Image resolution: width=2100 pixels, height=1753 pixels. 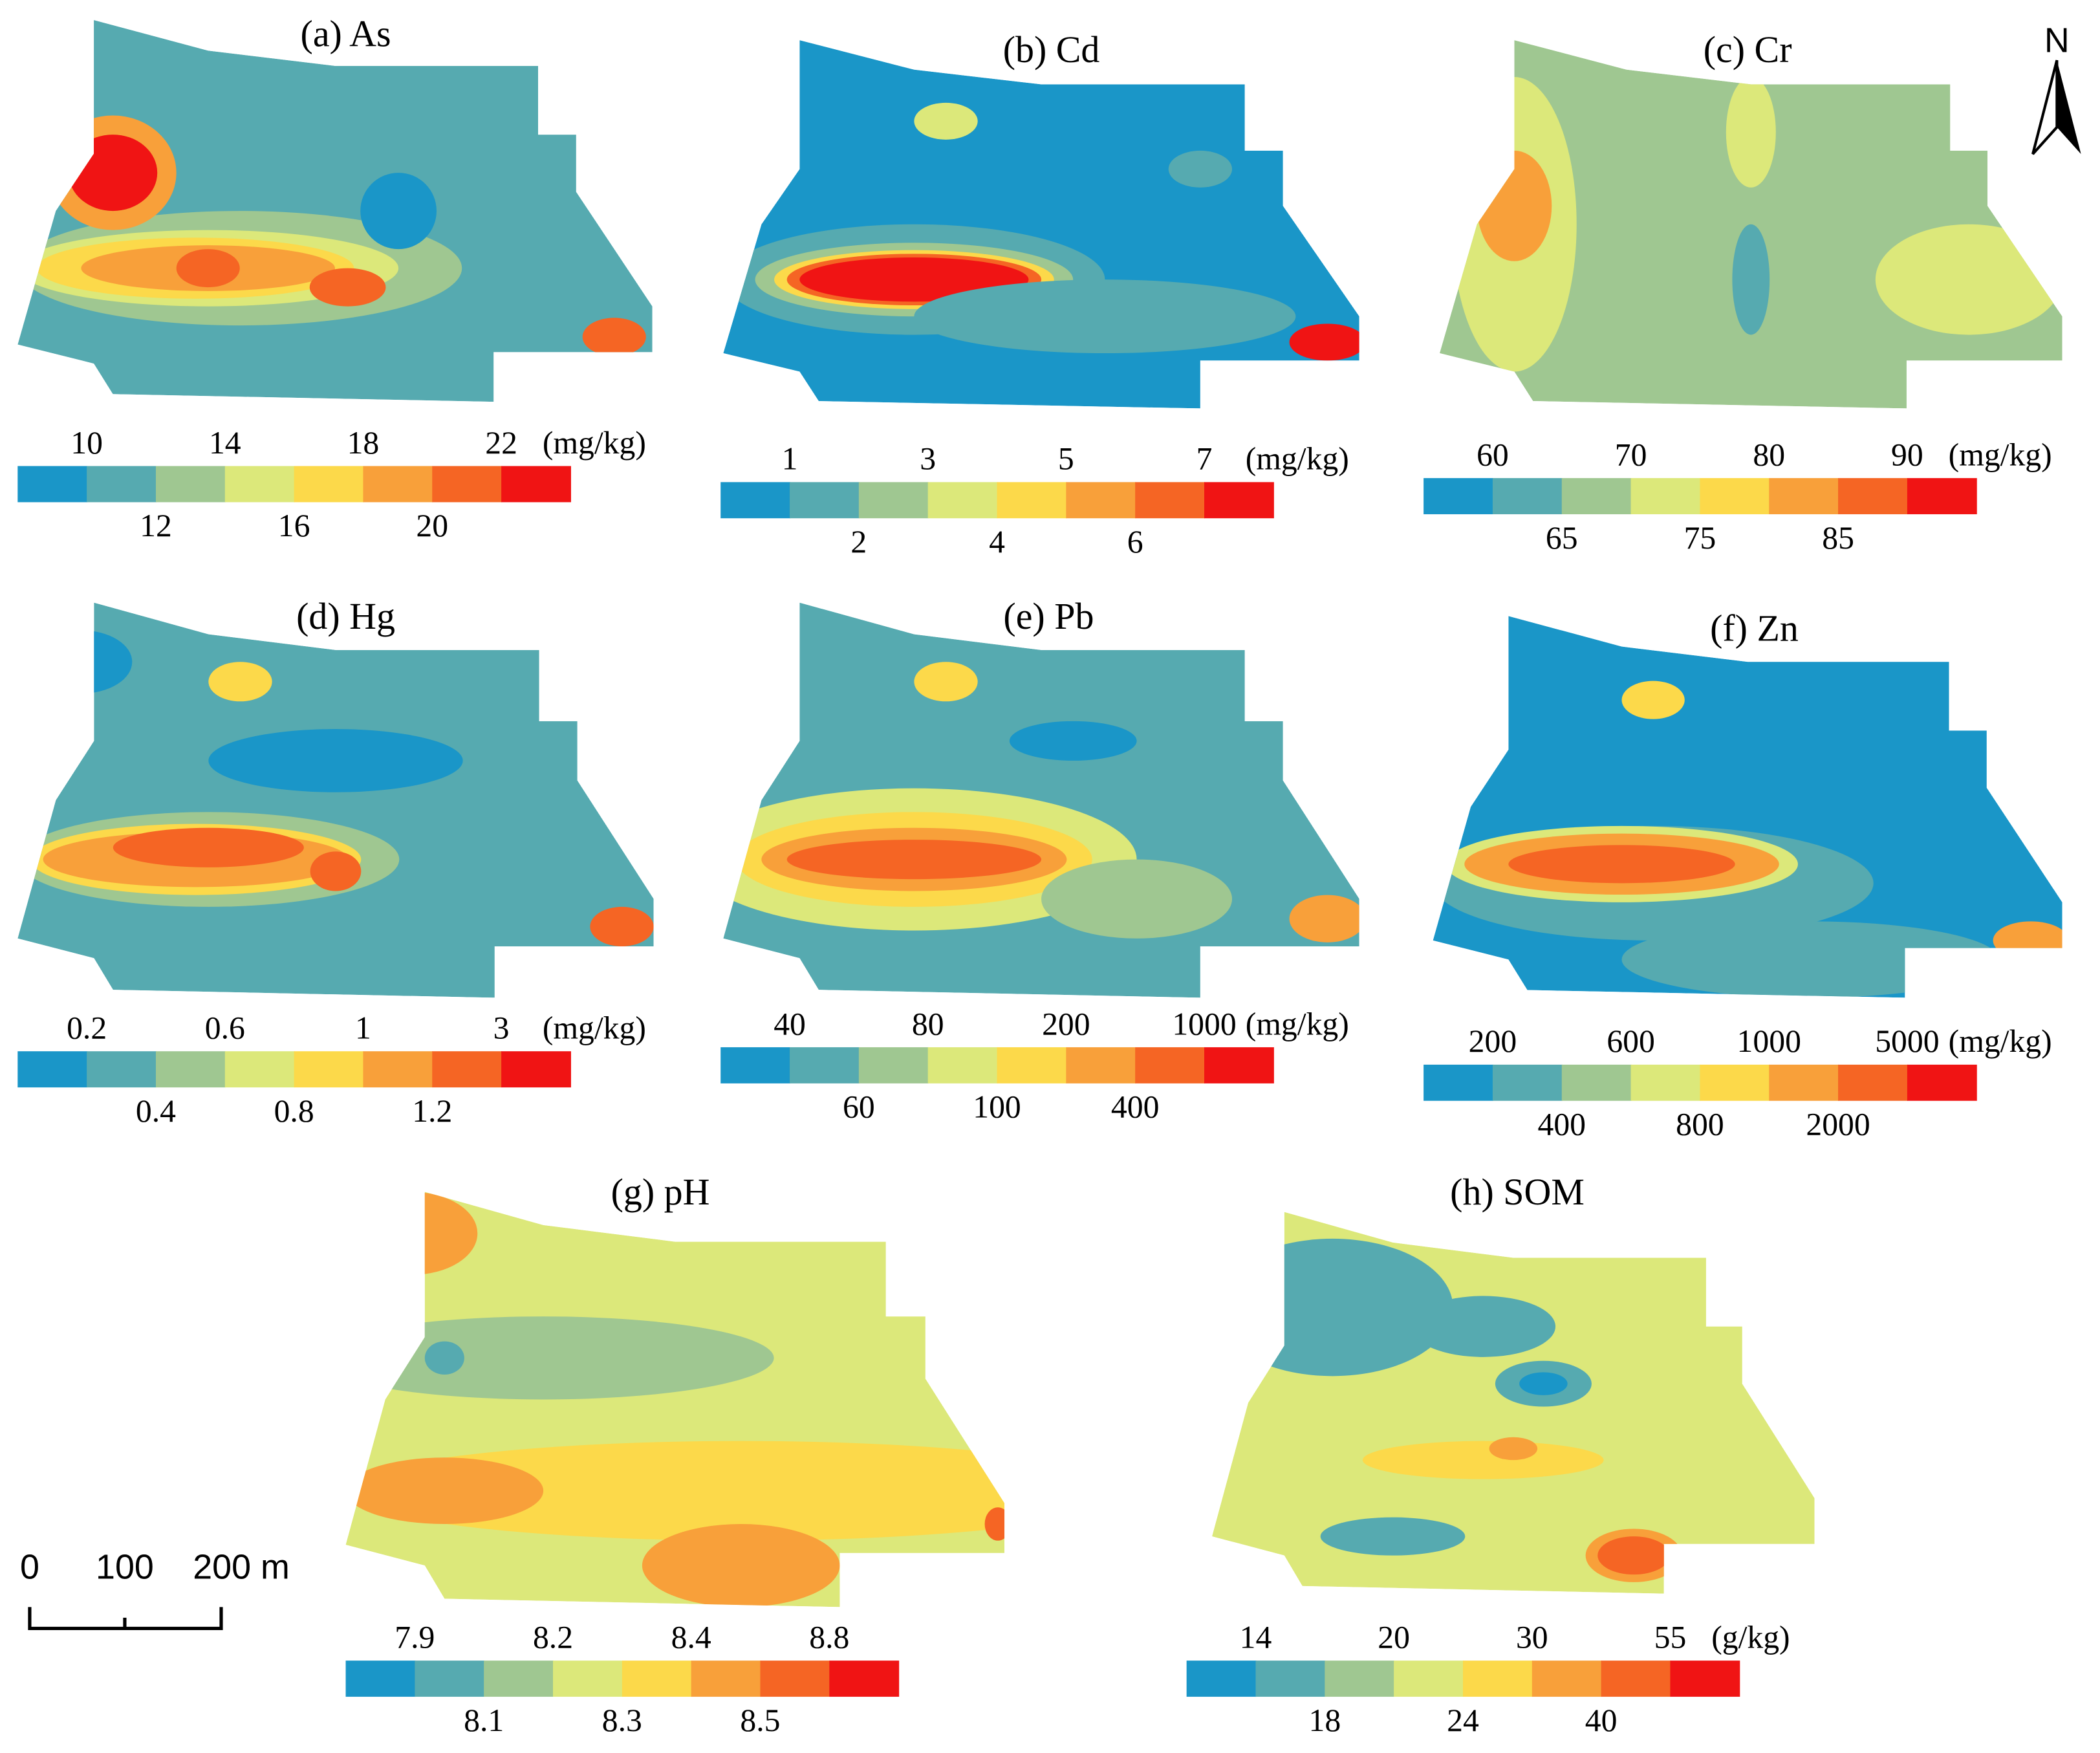 What do you see at coordinates (997, 542) in the screenshot?
I see `legend-label: 4` at bounding box center [997, 542].